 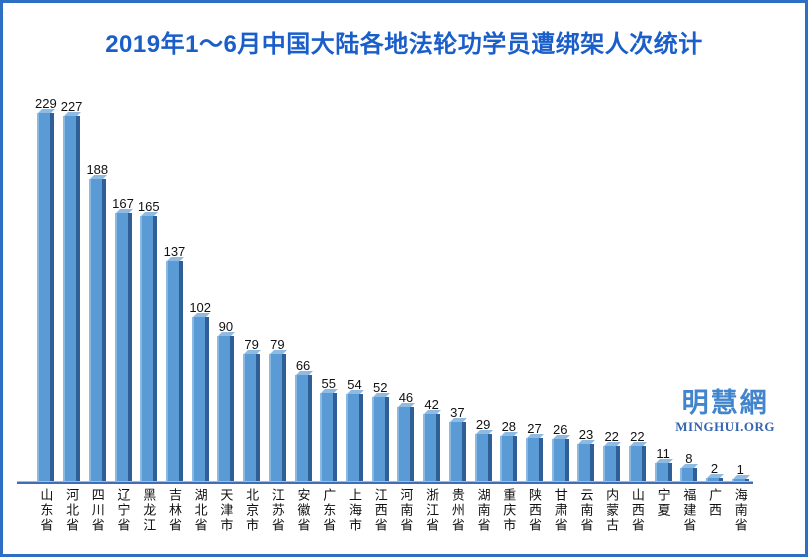 I want to click on category-label: 湖南省, so click(x=483, y=510).